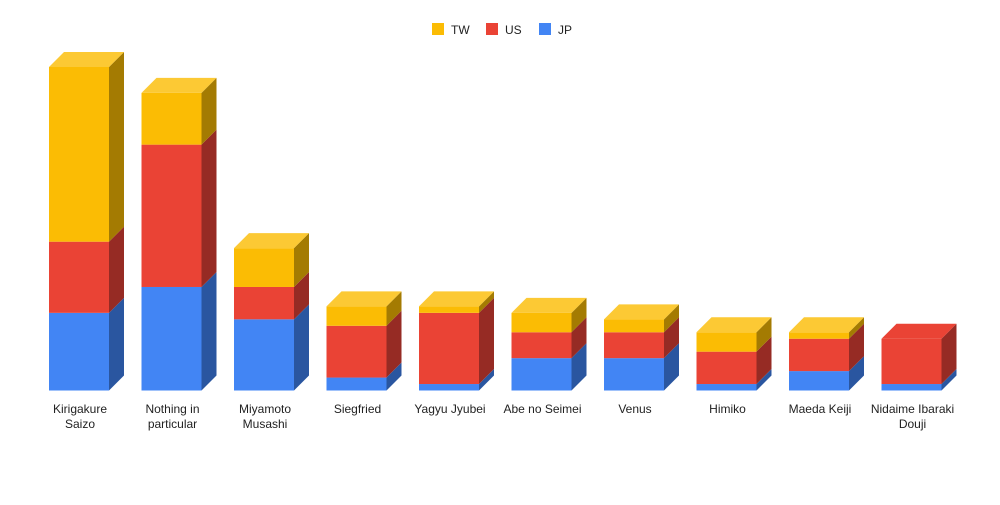  I want to click on category-label: Nothing in, so click(172, 409).